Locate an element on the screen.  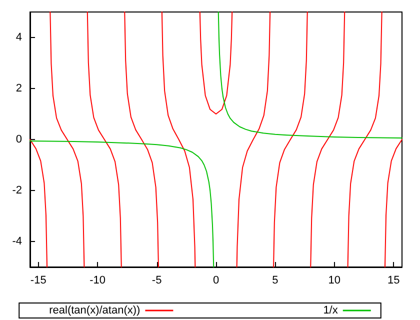
y-tick-label: -4 is located at coordinates (17, 242).